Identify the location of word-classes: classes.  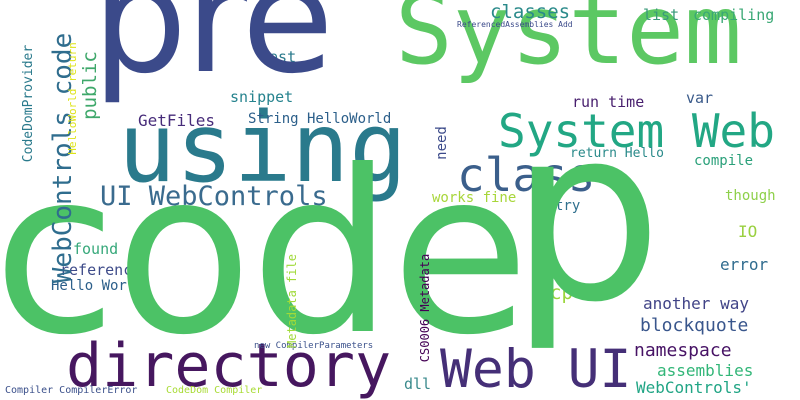
(530, 12).